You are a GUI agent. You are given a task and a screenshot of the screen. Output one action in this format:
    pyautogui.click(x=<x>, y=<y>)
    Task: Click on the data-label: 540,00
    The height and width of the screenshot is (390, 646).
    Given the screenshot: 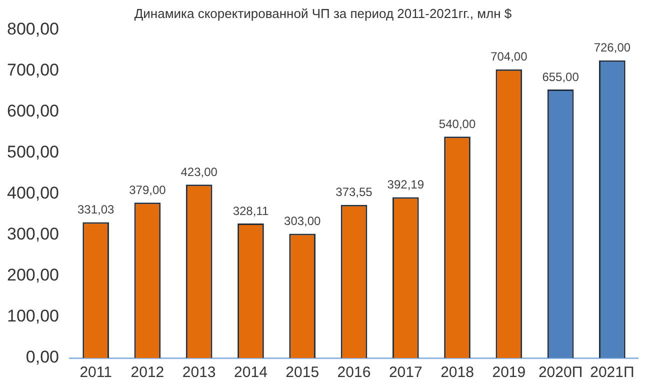 What is the action you would take?
    pyautogui.click(x=457, y=123)
    